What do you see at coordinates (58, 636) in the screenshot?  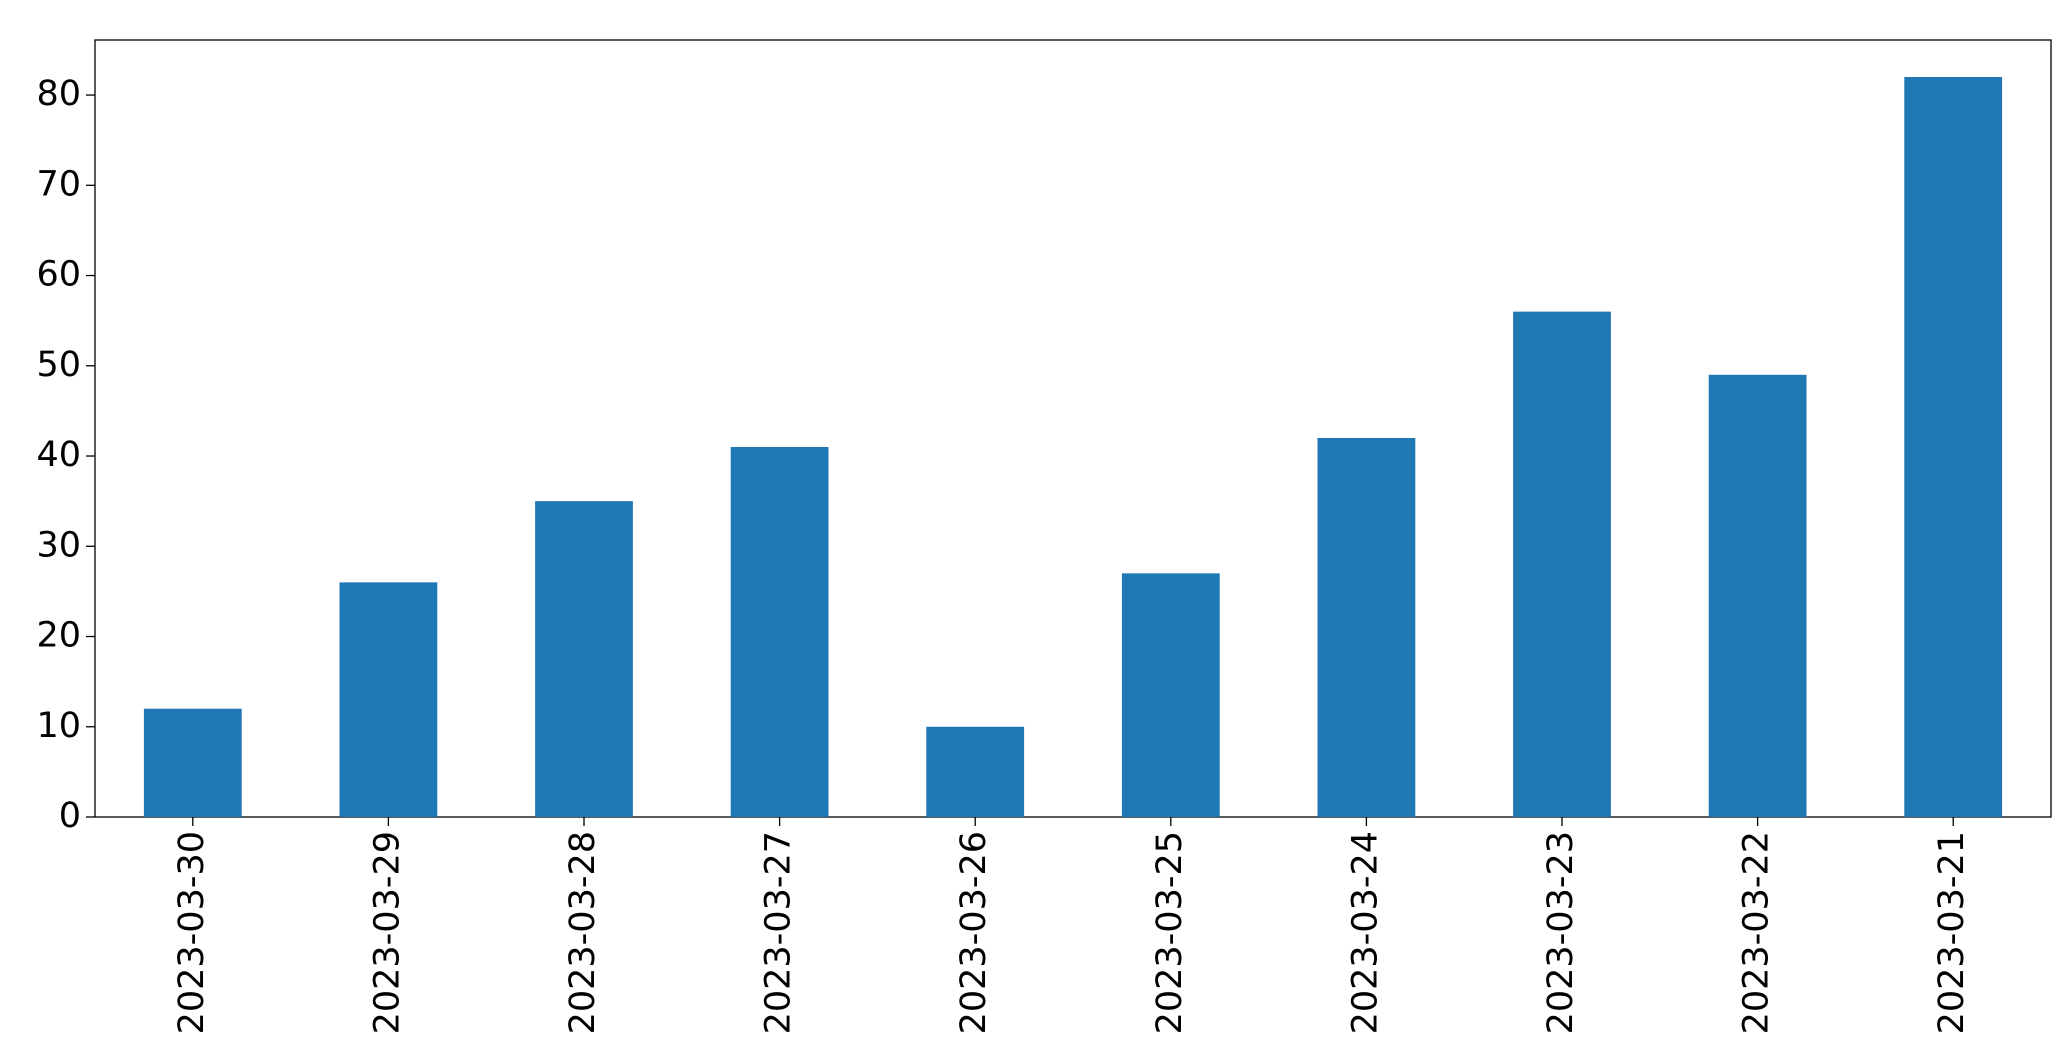 I see `y-tick-label: 20` at bounding box center [58, 636].